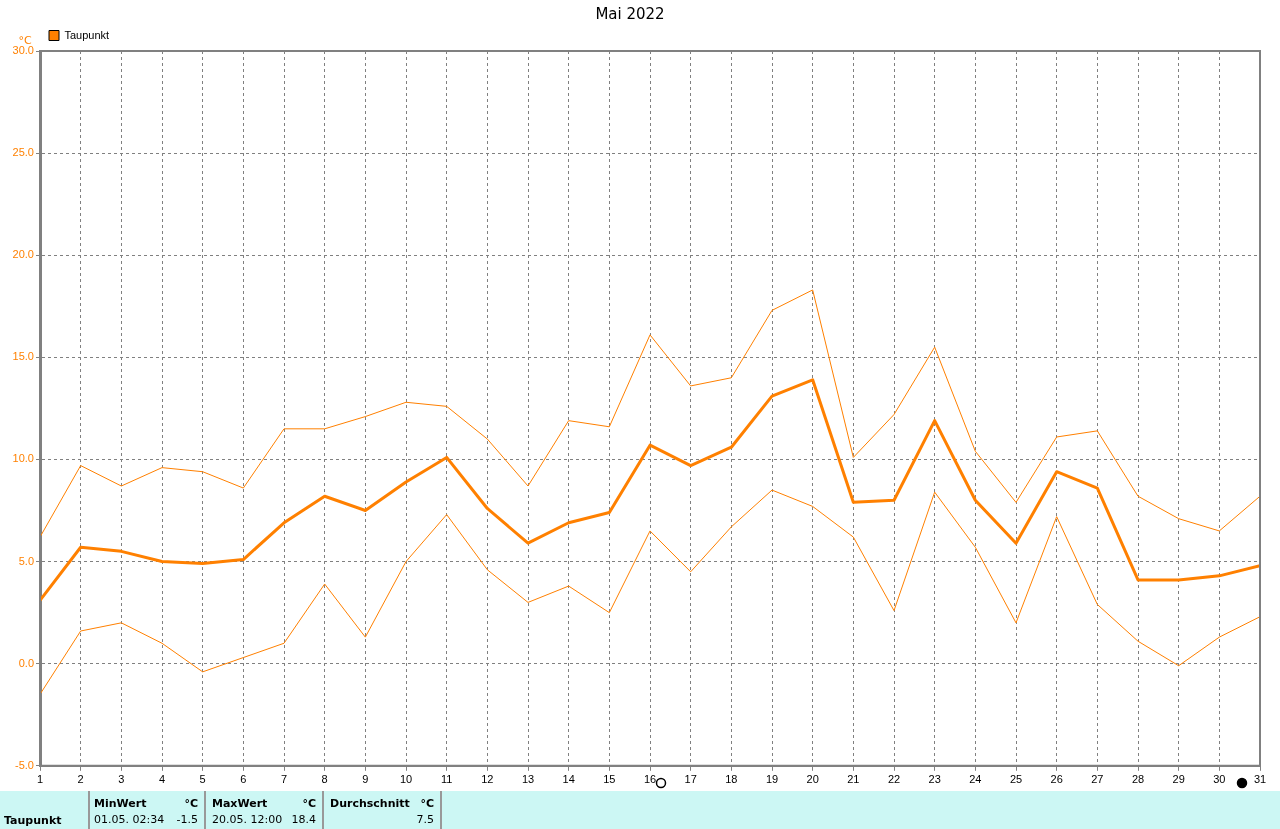  Describe the element at coordinates (25, 40) in the screenshot. I see `y-axis-title: °C` at that location.